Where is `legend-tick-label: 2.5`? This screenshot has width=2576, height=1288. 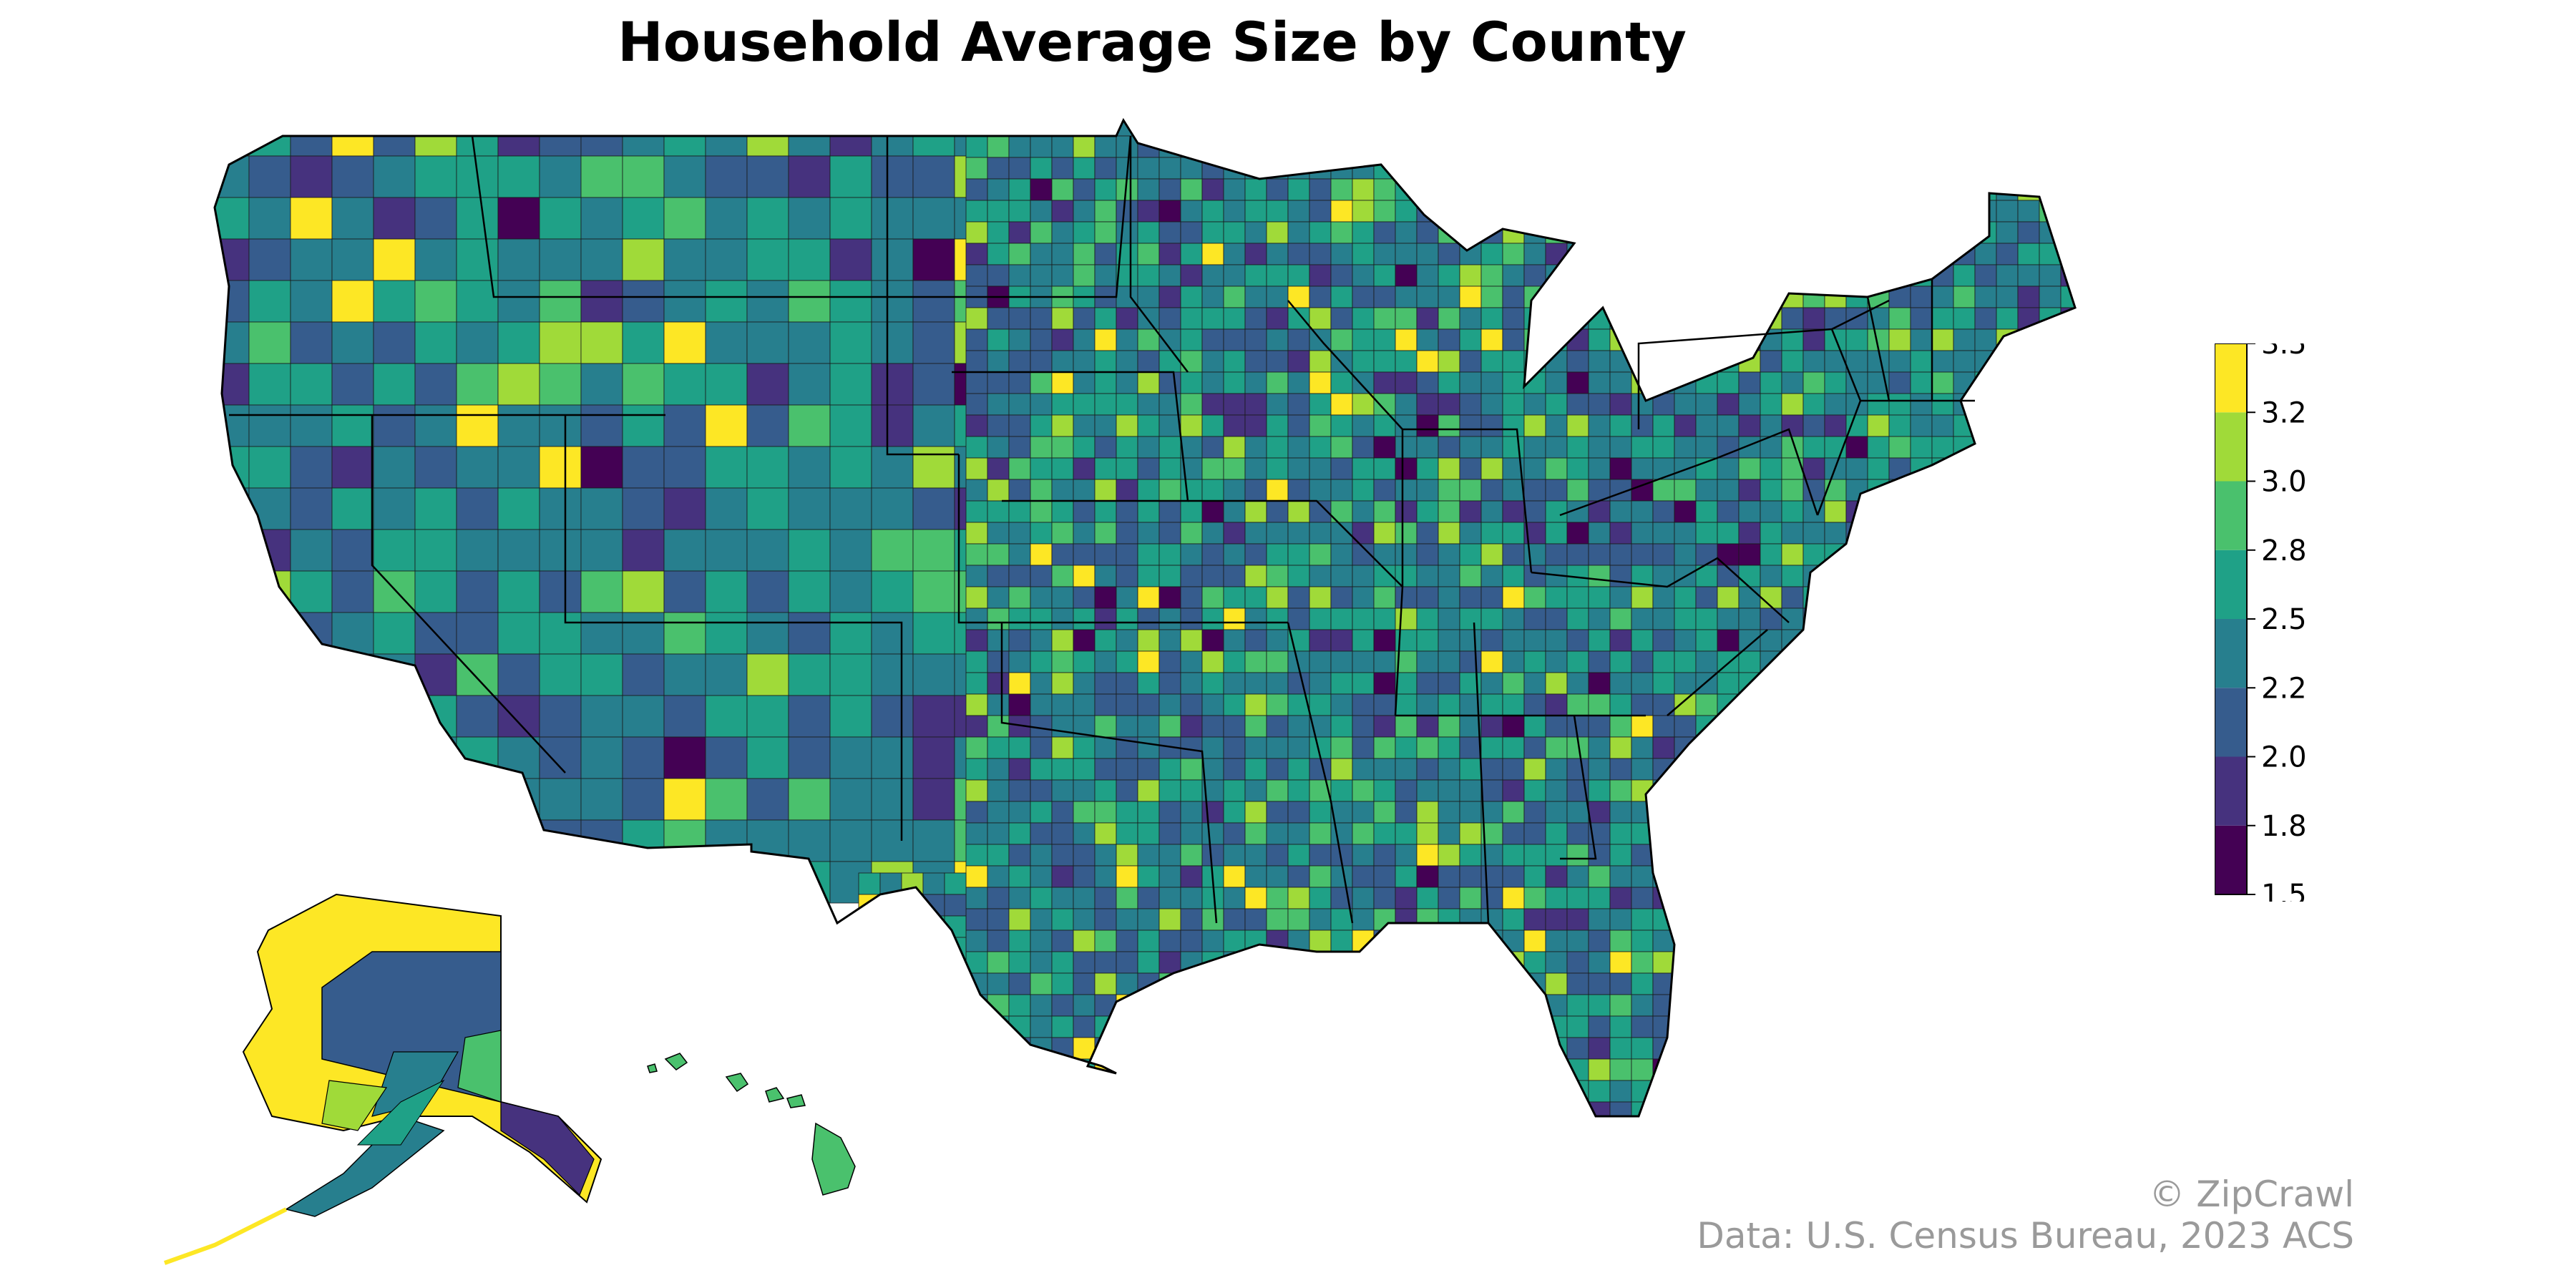
legend-tick-label: 2.5 is located at coordinates (2284, 619).